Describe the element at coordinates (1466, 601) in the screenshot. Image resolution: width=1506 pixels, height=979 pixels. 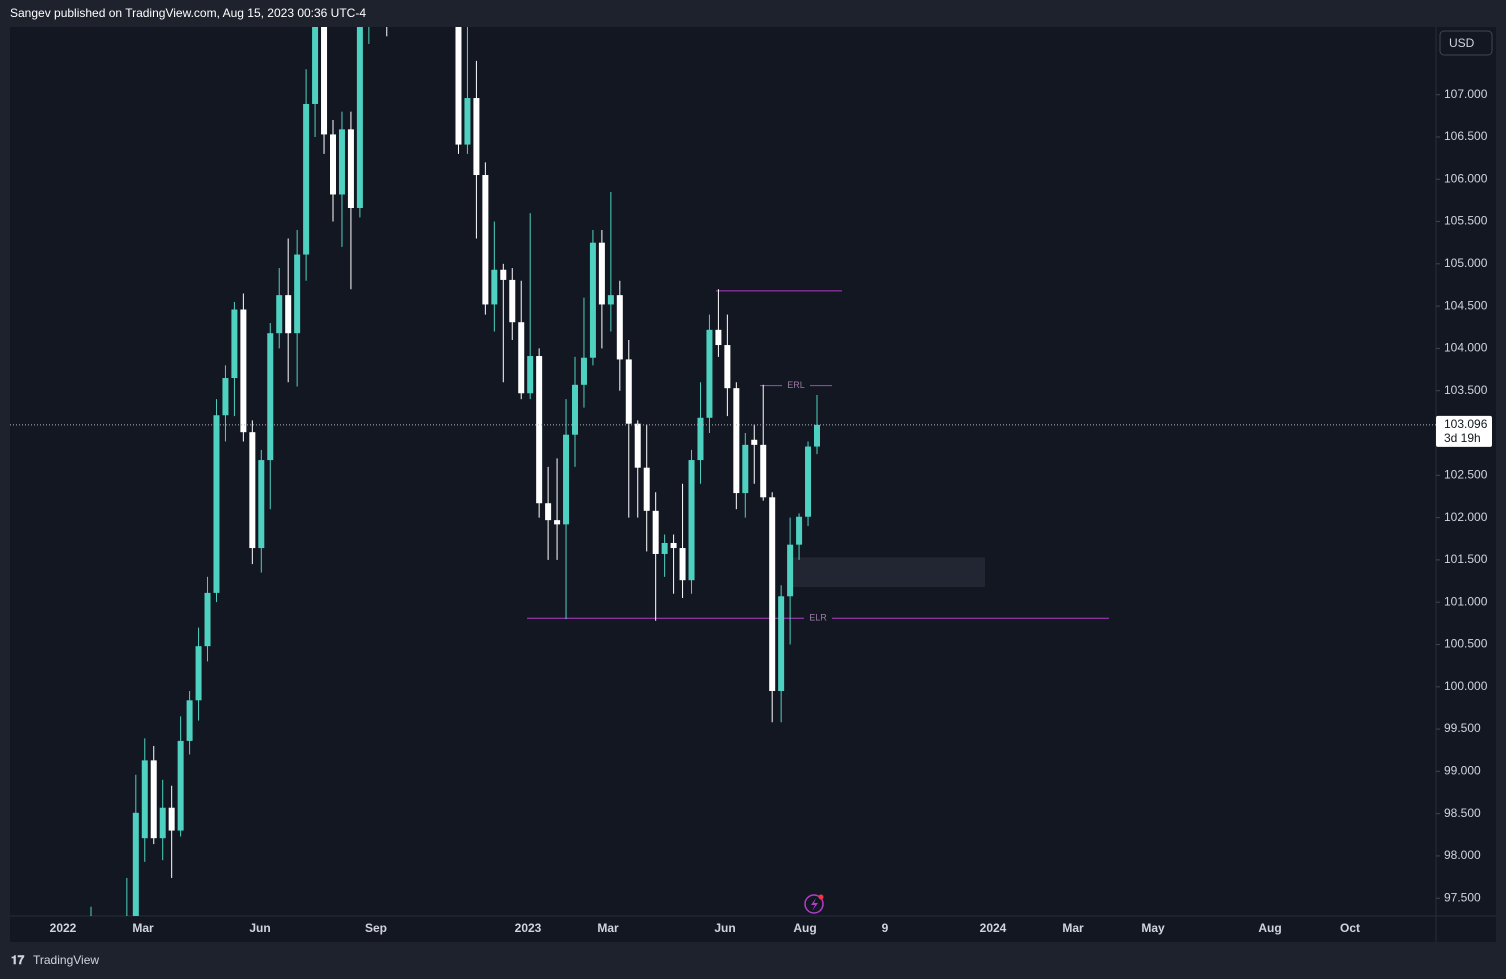
I see `y-tick-label: 101.000` at that location.